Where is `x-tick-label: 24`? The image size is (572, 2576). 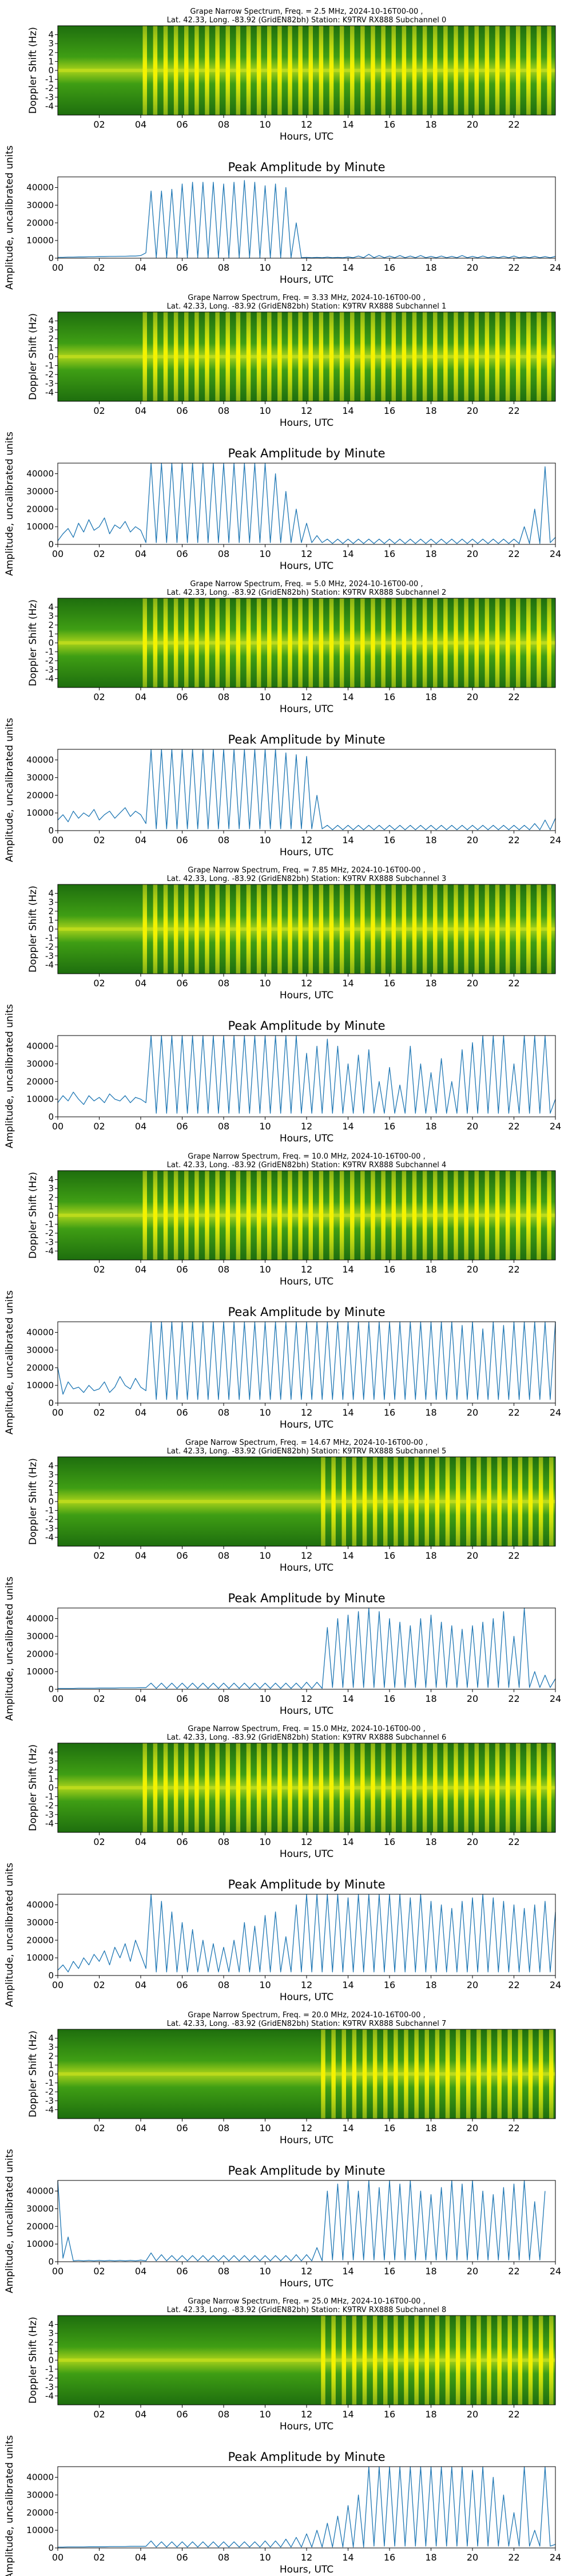 x-tick-label: 24 is located at coordinates (555, 1412).